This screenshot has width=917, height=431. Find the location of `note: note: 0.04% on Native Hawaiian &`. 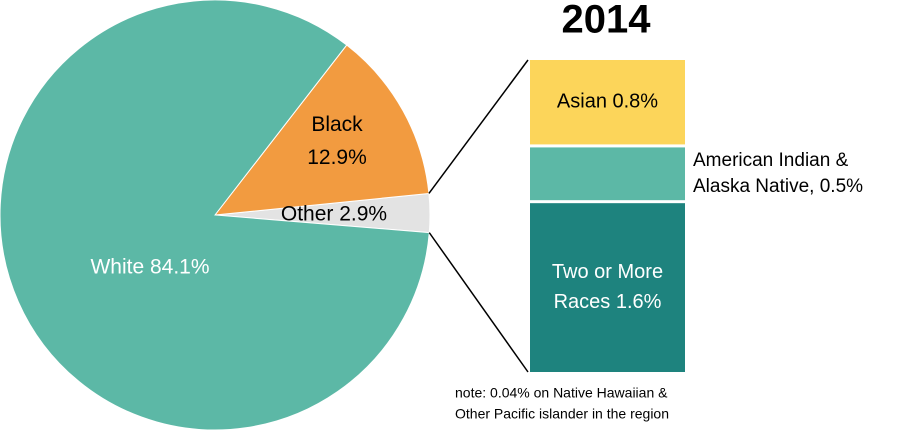

note: note: 0.04% on Native Hawaiian & is located at coordinates (561, 393).